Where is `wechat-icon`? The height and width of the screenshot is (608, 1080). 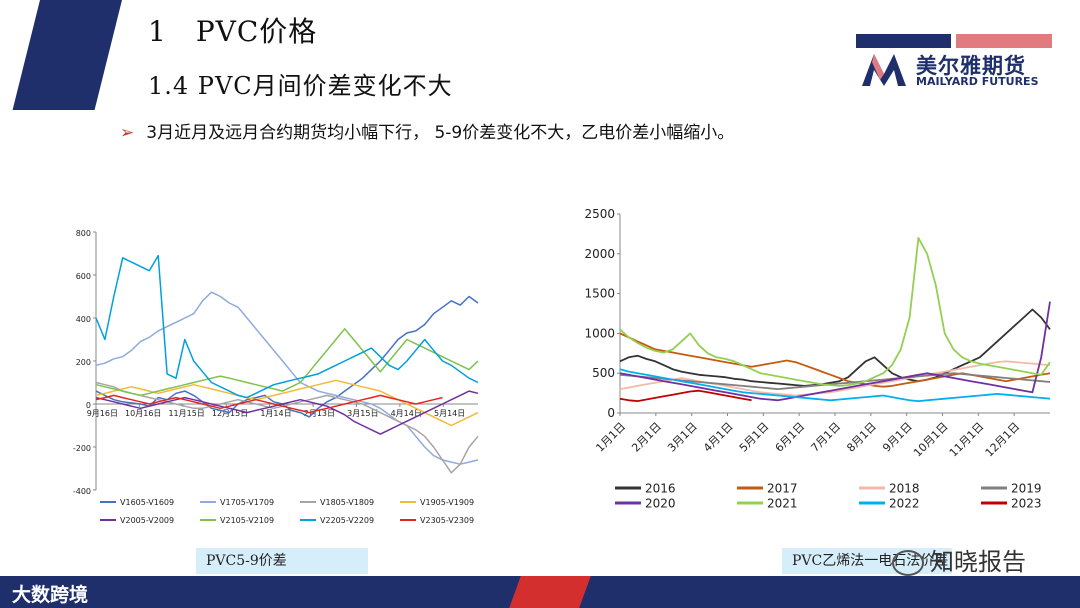
wechat-icon is located at coordinates (908, 563).